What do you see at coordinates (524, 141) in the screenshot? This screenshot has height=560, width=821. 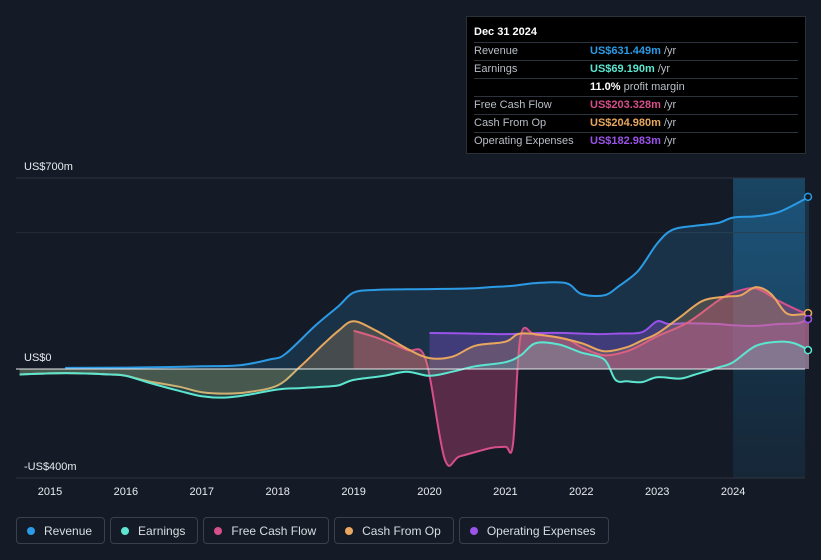 I see `tooltip-label: Operating Expenses` at bounding box center [524, 141].